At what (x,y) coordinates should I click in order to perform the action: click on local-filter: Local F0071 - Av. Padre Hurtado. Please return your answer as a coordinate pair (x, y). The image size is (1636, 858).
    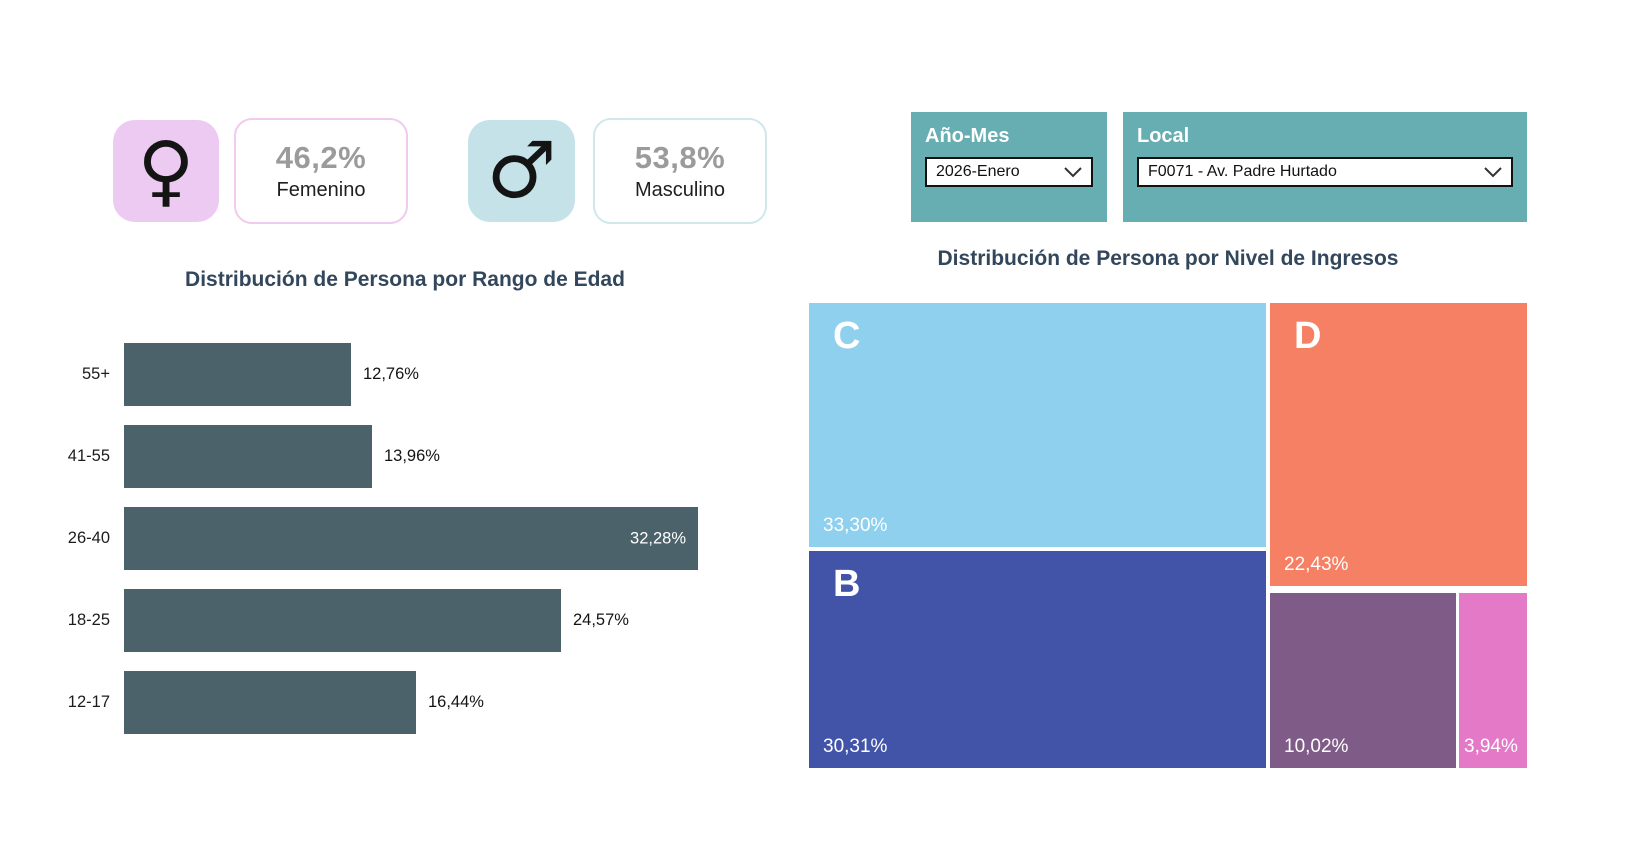
    Looking at the image, I should click on (1325, 167).